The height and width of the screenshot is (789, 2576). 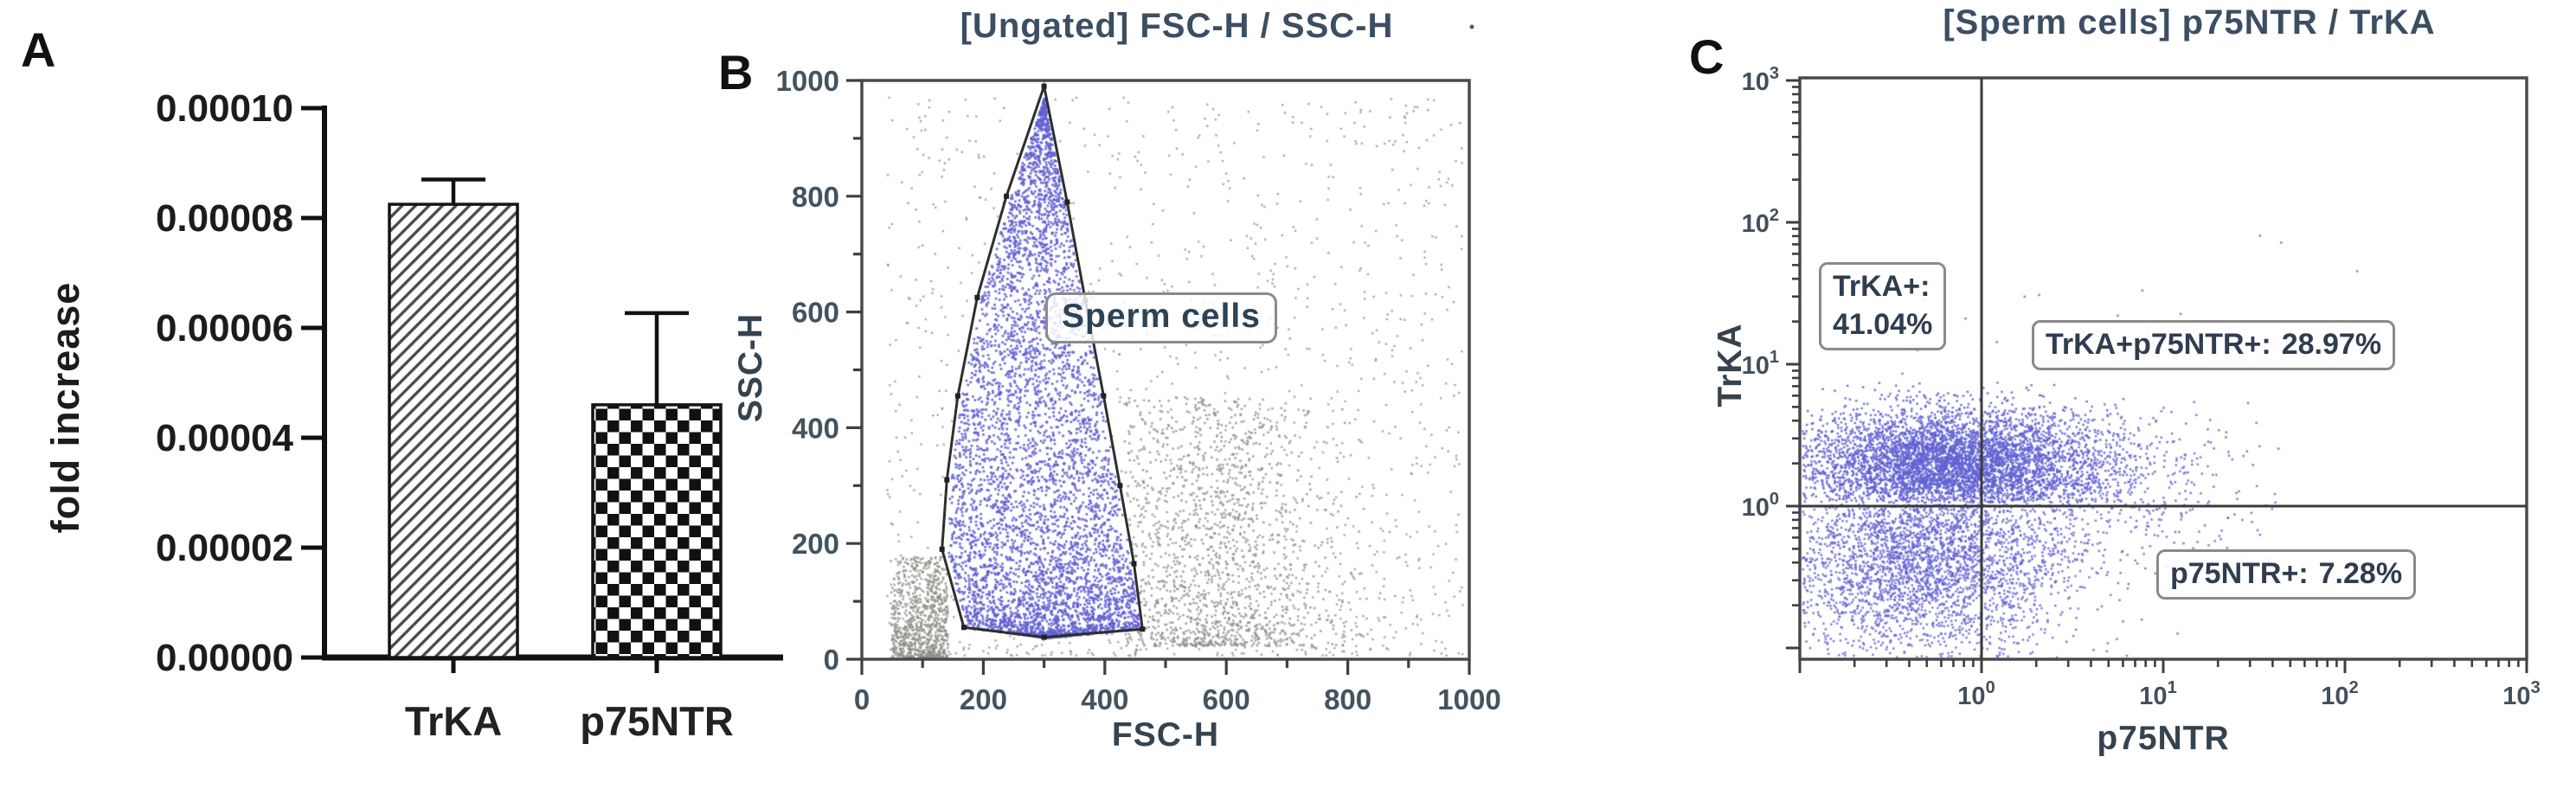 What do you see at coordinates (1883, 306) in the screenshot?
I see `quadrant-stat-trka-positive: TrKA+: 41.04%` at bounding box center [1883, 306].